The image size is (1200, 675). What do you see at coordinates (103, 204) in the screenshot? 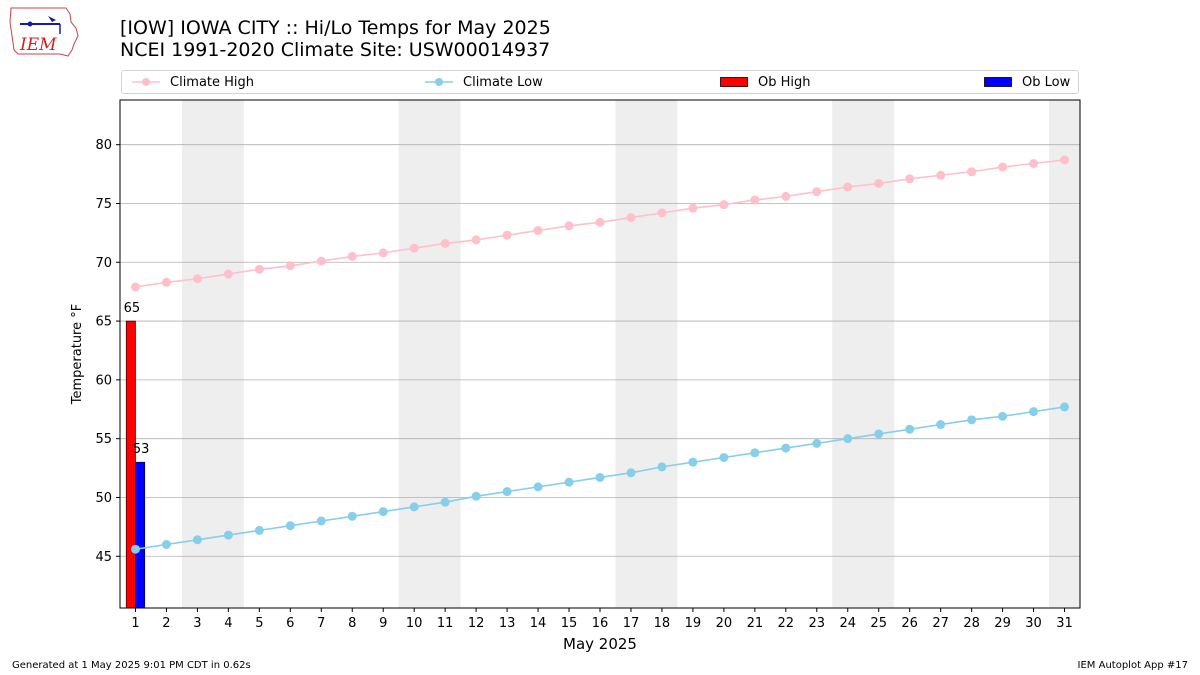
I see `y-tick-label: 75` at bounding box center [103, 204].